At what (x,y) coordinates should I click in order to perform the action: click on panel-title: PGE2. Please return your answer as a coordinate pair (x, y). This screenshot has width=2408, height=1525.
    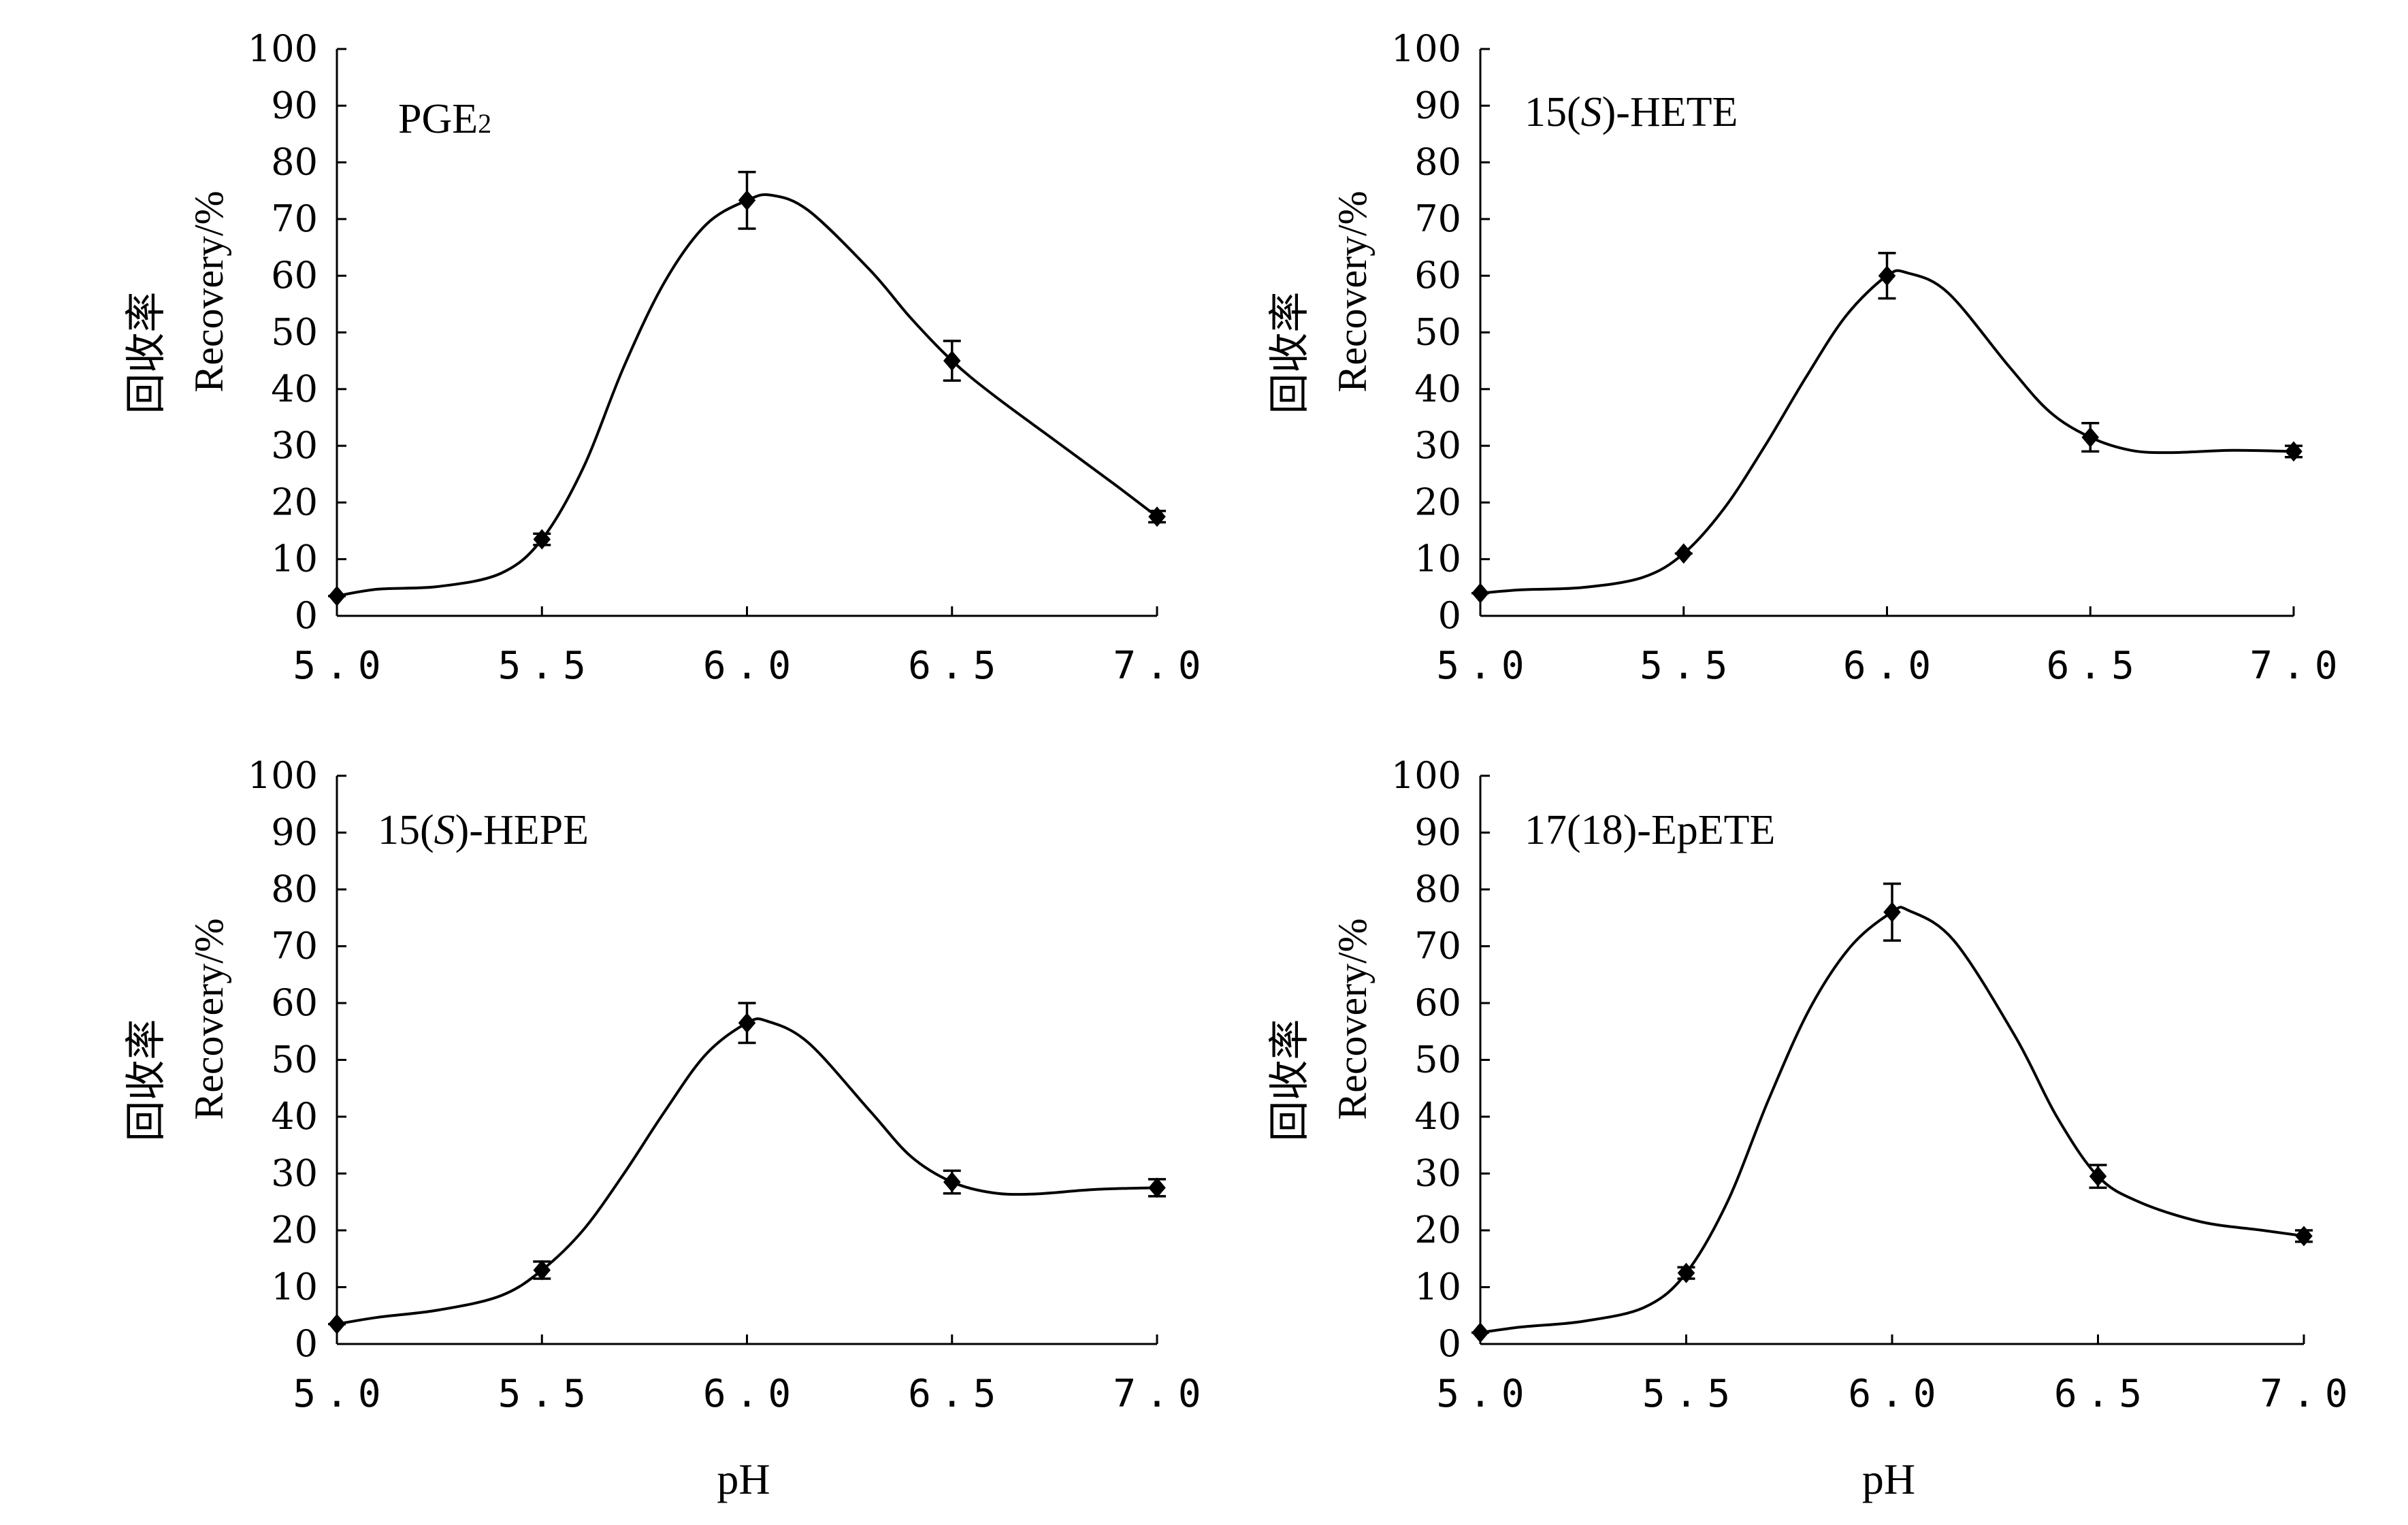
    Looking at the image, I should click on (444, 119).